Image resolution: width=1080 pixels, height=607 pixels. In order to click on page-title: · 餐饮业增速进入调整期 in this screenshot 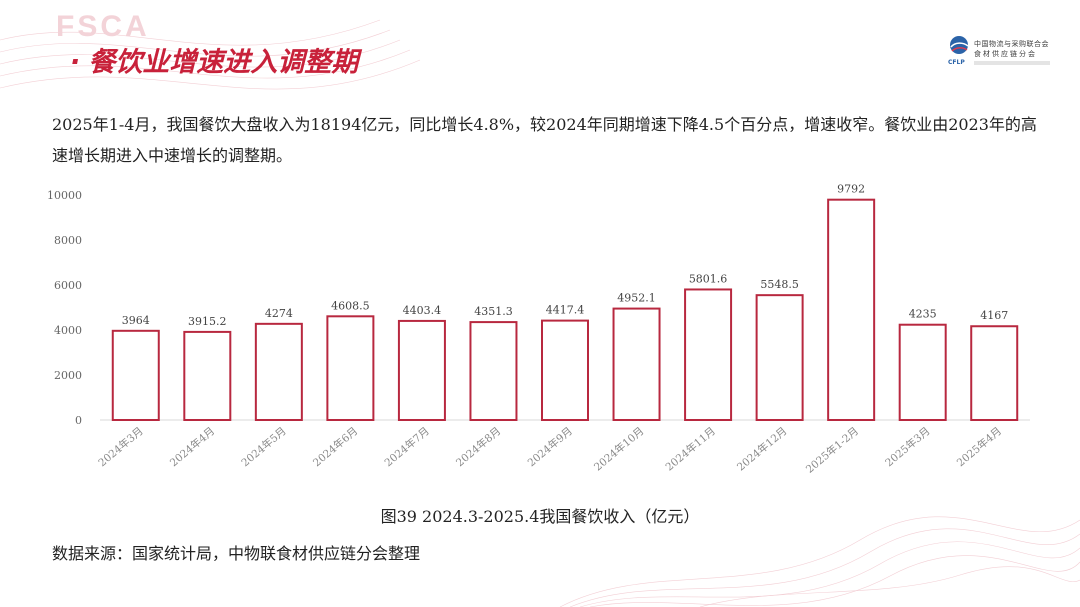, I will do `click(214, 59)`.